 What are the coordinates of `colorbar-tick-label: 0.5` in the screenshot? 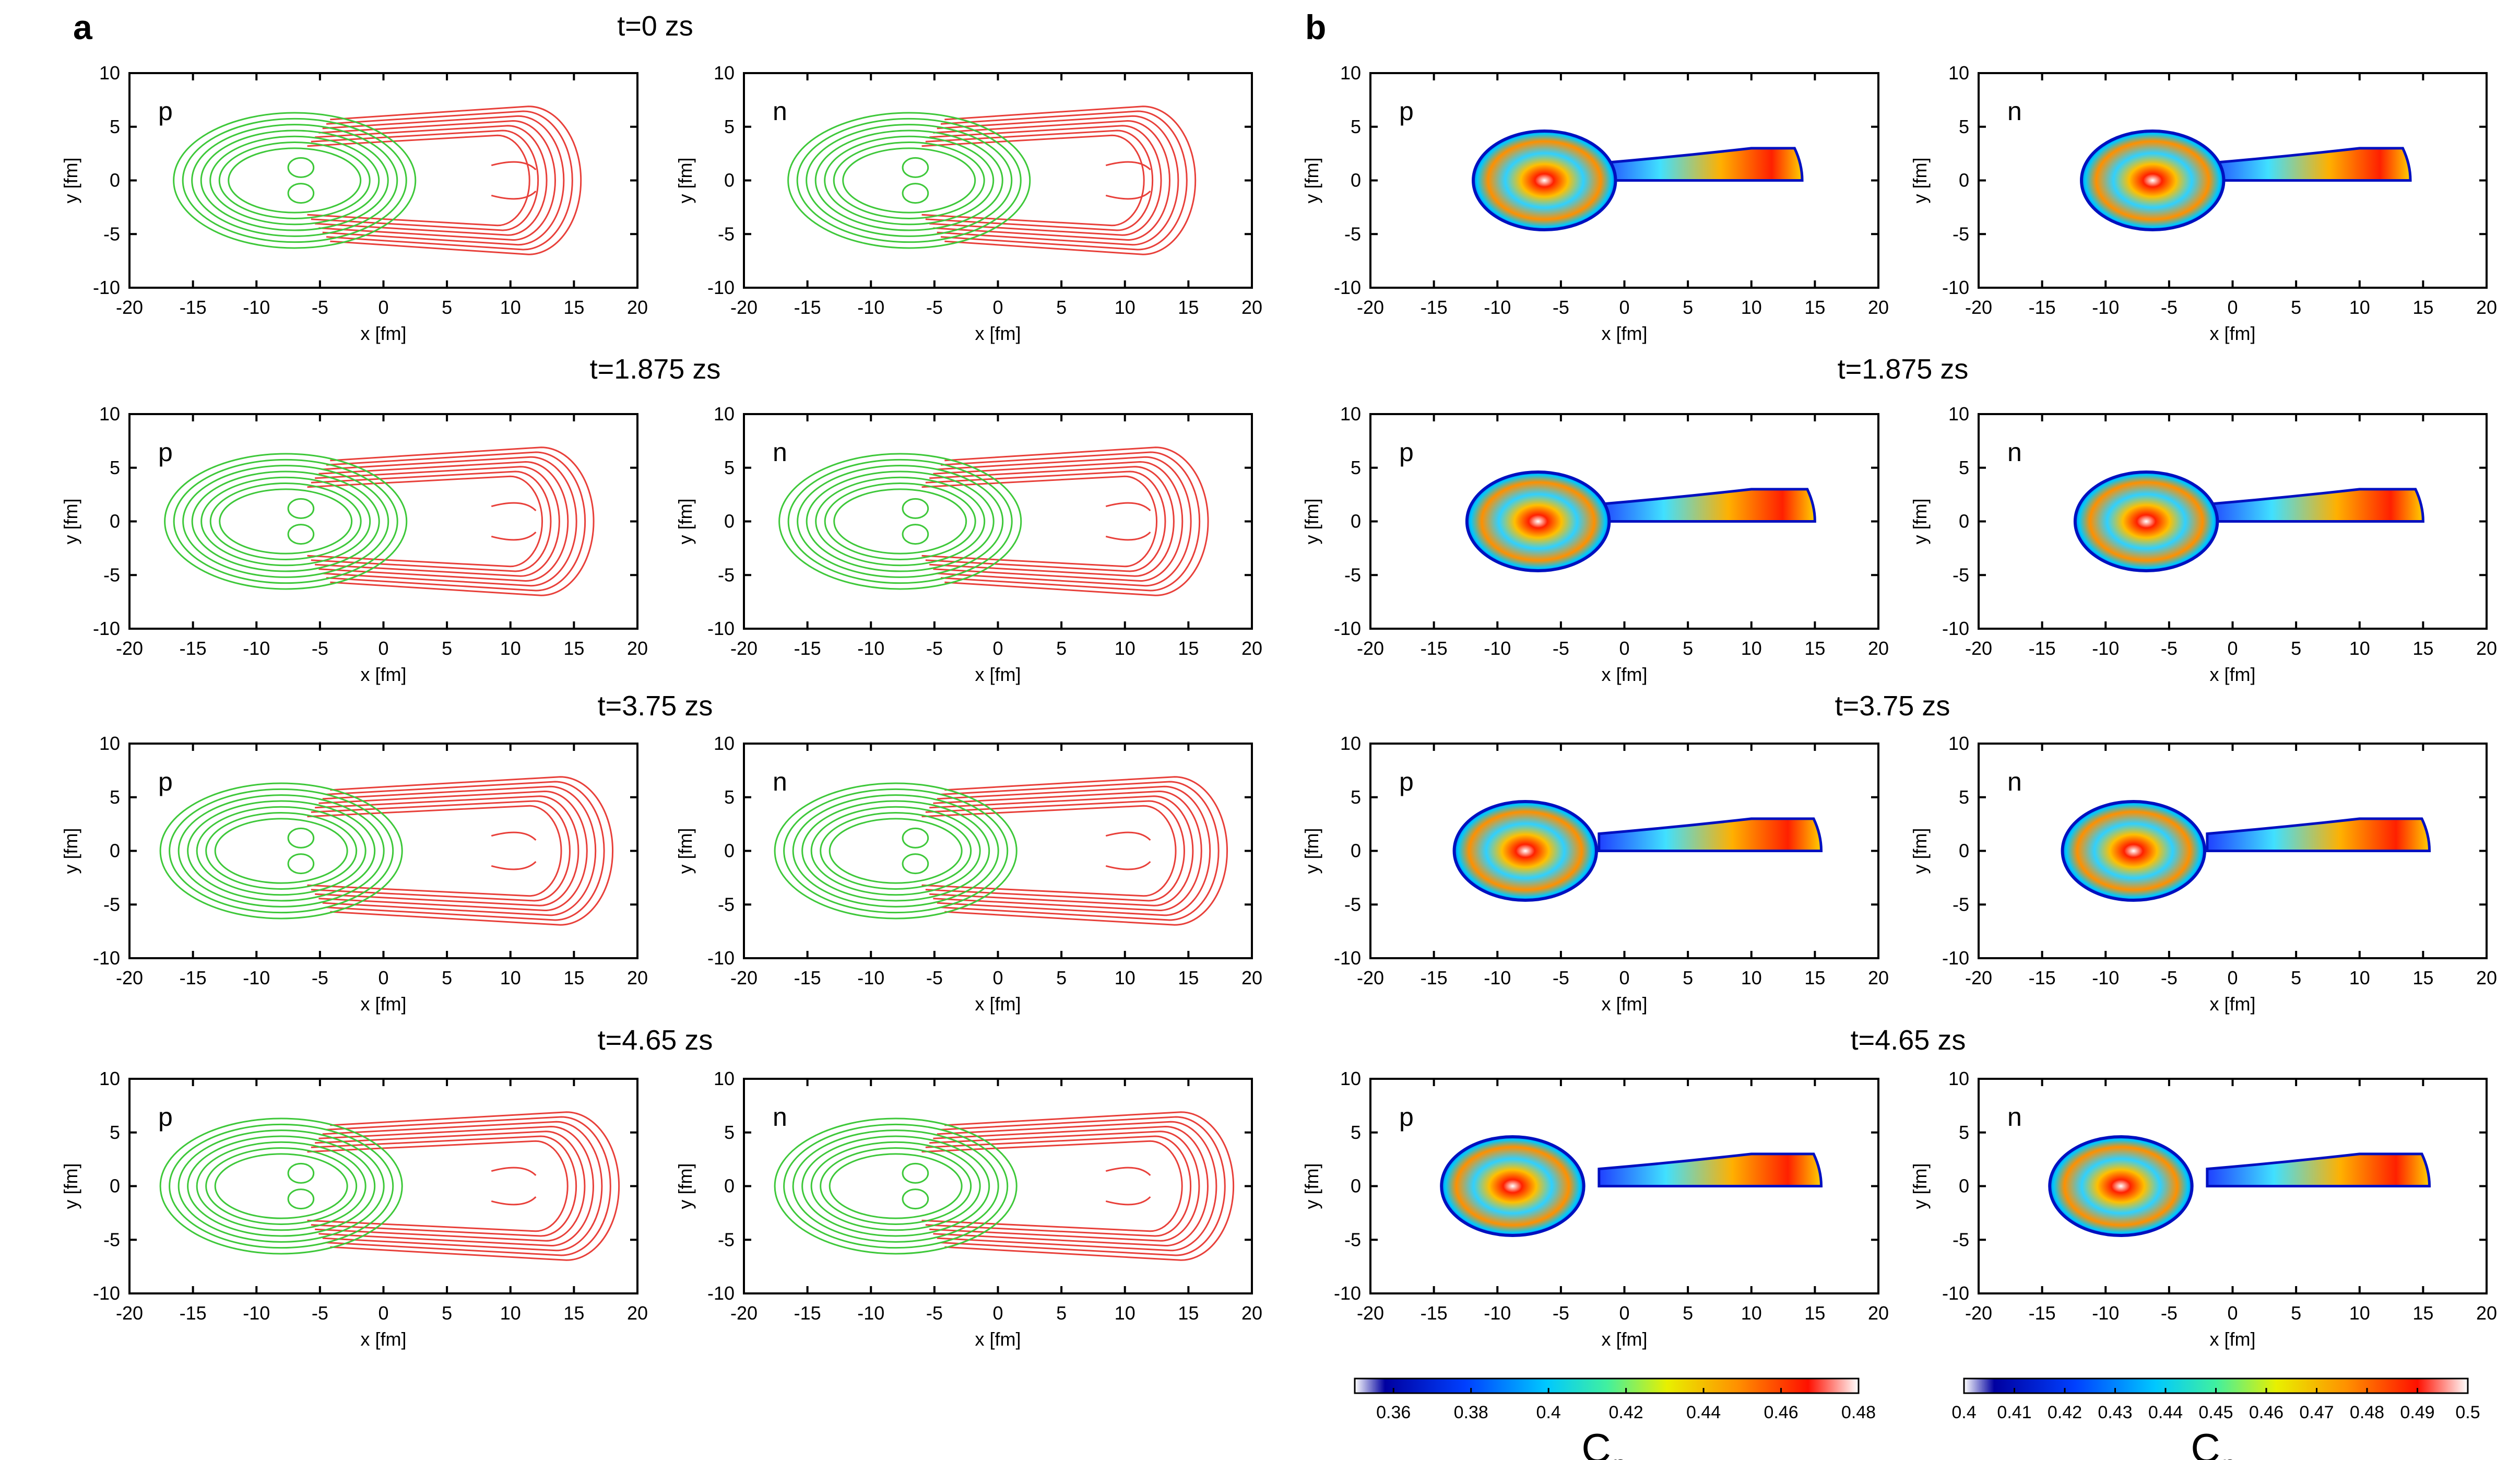 It's located at (2467, 1412).